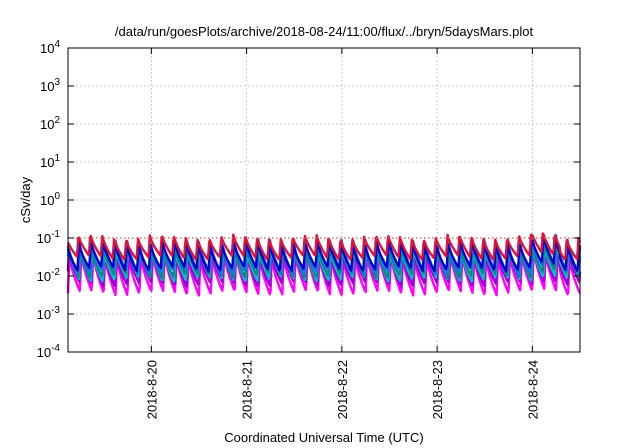  I want to click on y-tick-label: 10¹, so click(50, 161).